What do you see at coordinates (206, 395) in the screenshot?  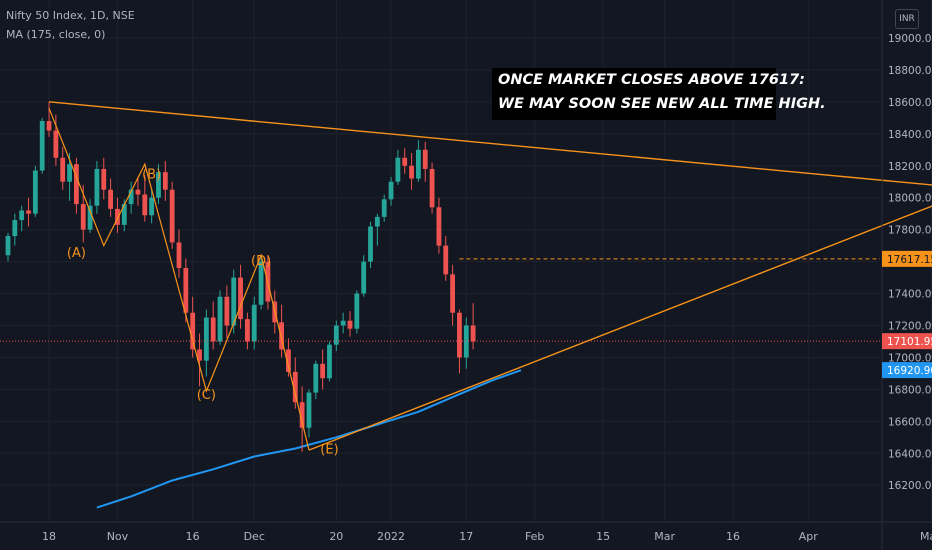 I see `wave-label: (C)` at bounding box center [206, 395].